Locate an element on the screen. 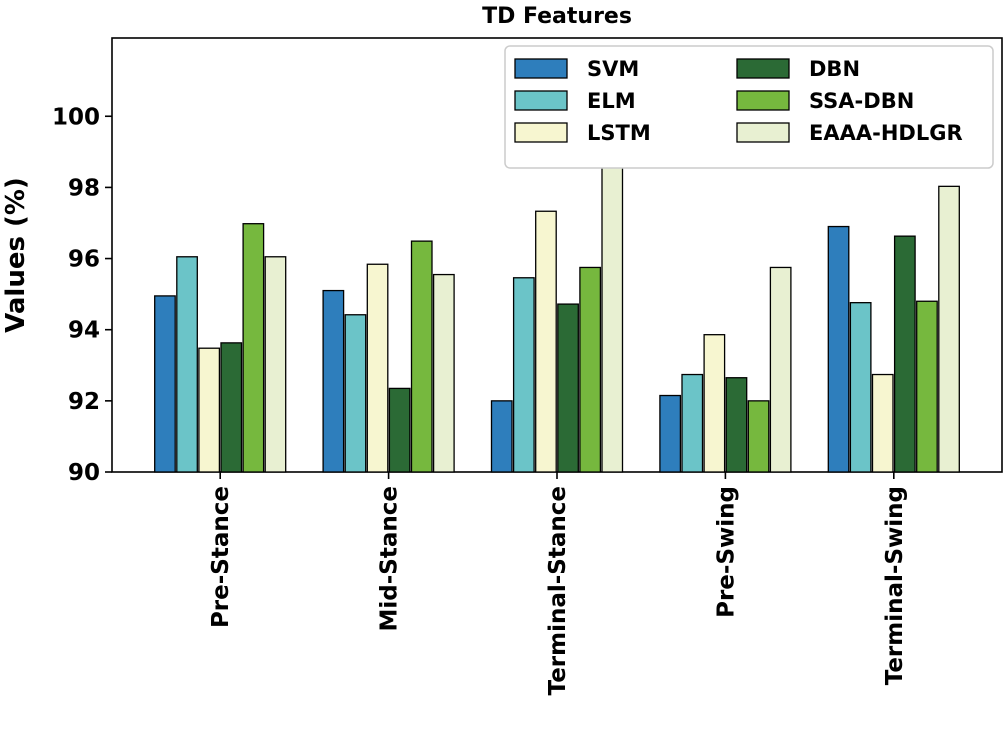 The height and width of the screenshot is (739, 1005). legend-label-elm: ELM is located at coordinates (611, 101).